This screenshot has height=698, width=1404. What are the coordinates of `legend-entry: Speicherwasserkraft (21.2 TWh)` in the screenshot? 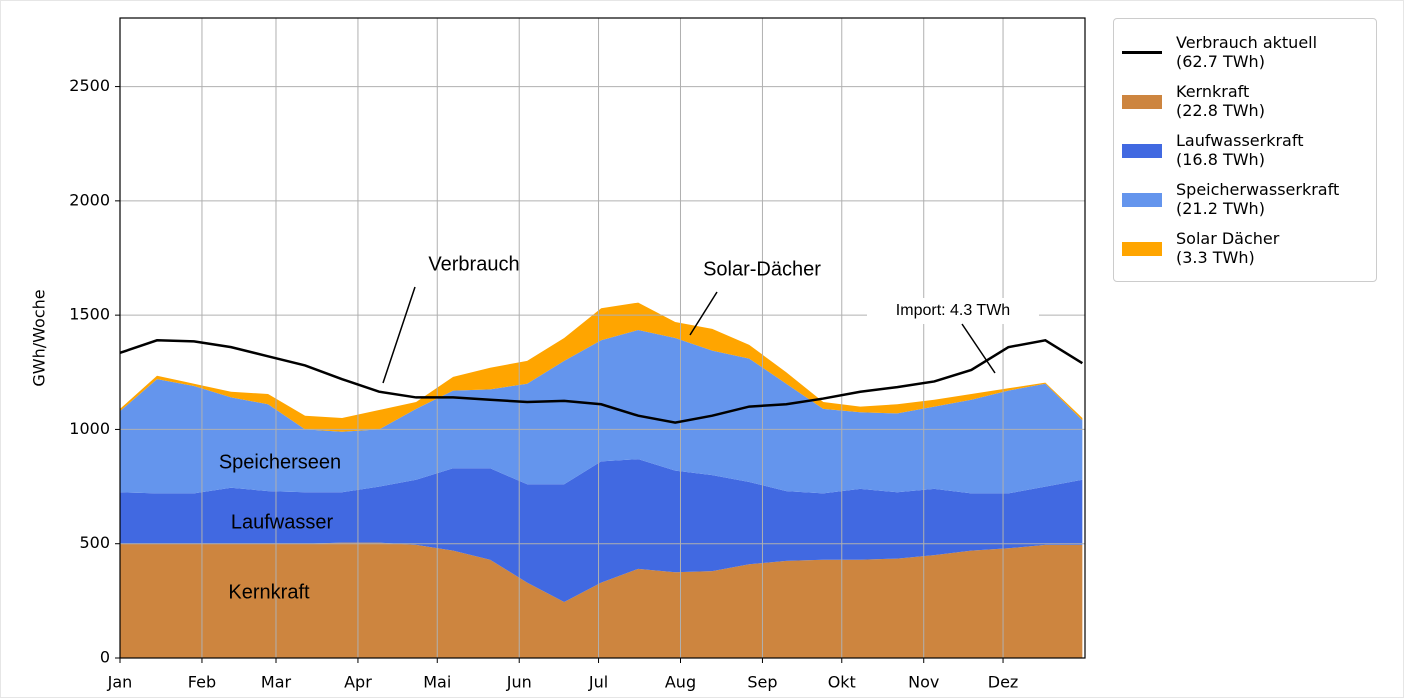 It's located at (1247, 200).